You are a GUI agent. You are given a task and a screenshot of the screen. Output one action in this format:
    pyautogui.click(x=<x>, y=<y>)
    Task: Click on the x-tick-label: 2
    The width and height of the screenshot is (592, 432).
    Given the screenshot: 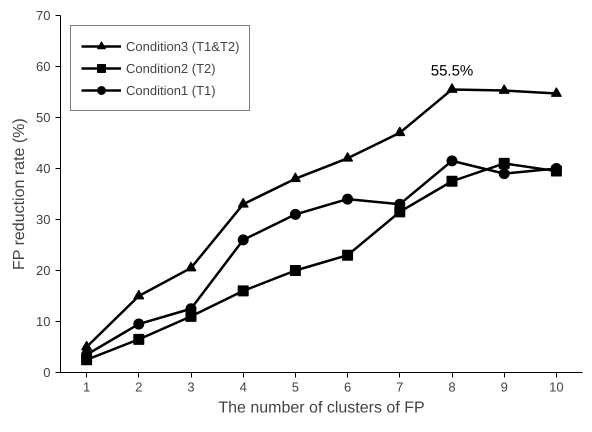 What is the action you would take?
    pyautogui.click(x=138, y=387)
    